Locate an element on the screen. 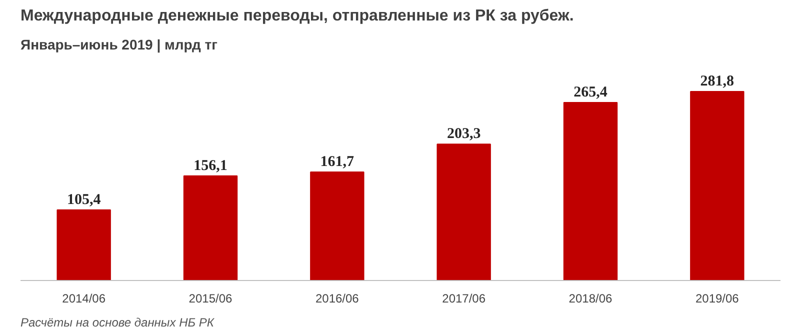 The width and height of the screenshot is (800, 334). x-tick-label: 2018/06 is located at coordinates (590, 299).